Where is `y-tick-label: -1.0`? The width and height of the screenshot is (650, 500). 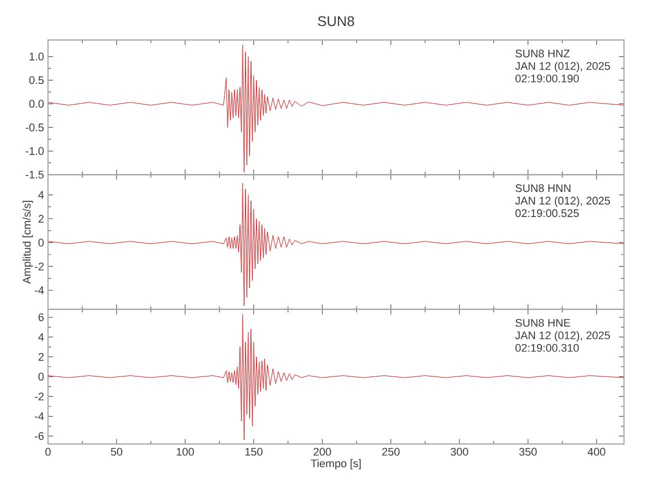
y-tick-label: -1.0 is located at coordinates (35, 151).